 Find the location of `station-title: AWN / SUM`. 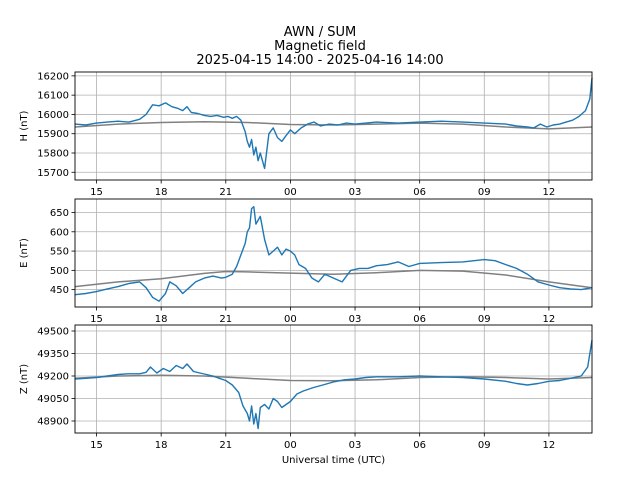

station-title: AWN / SUM is located at coordinates (320, 32).